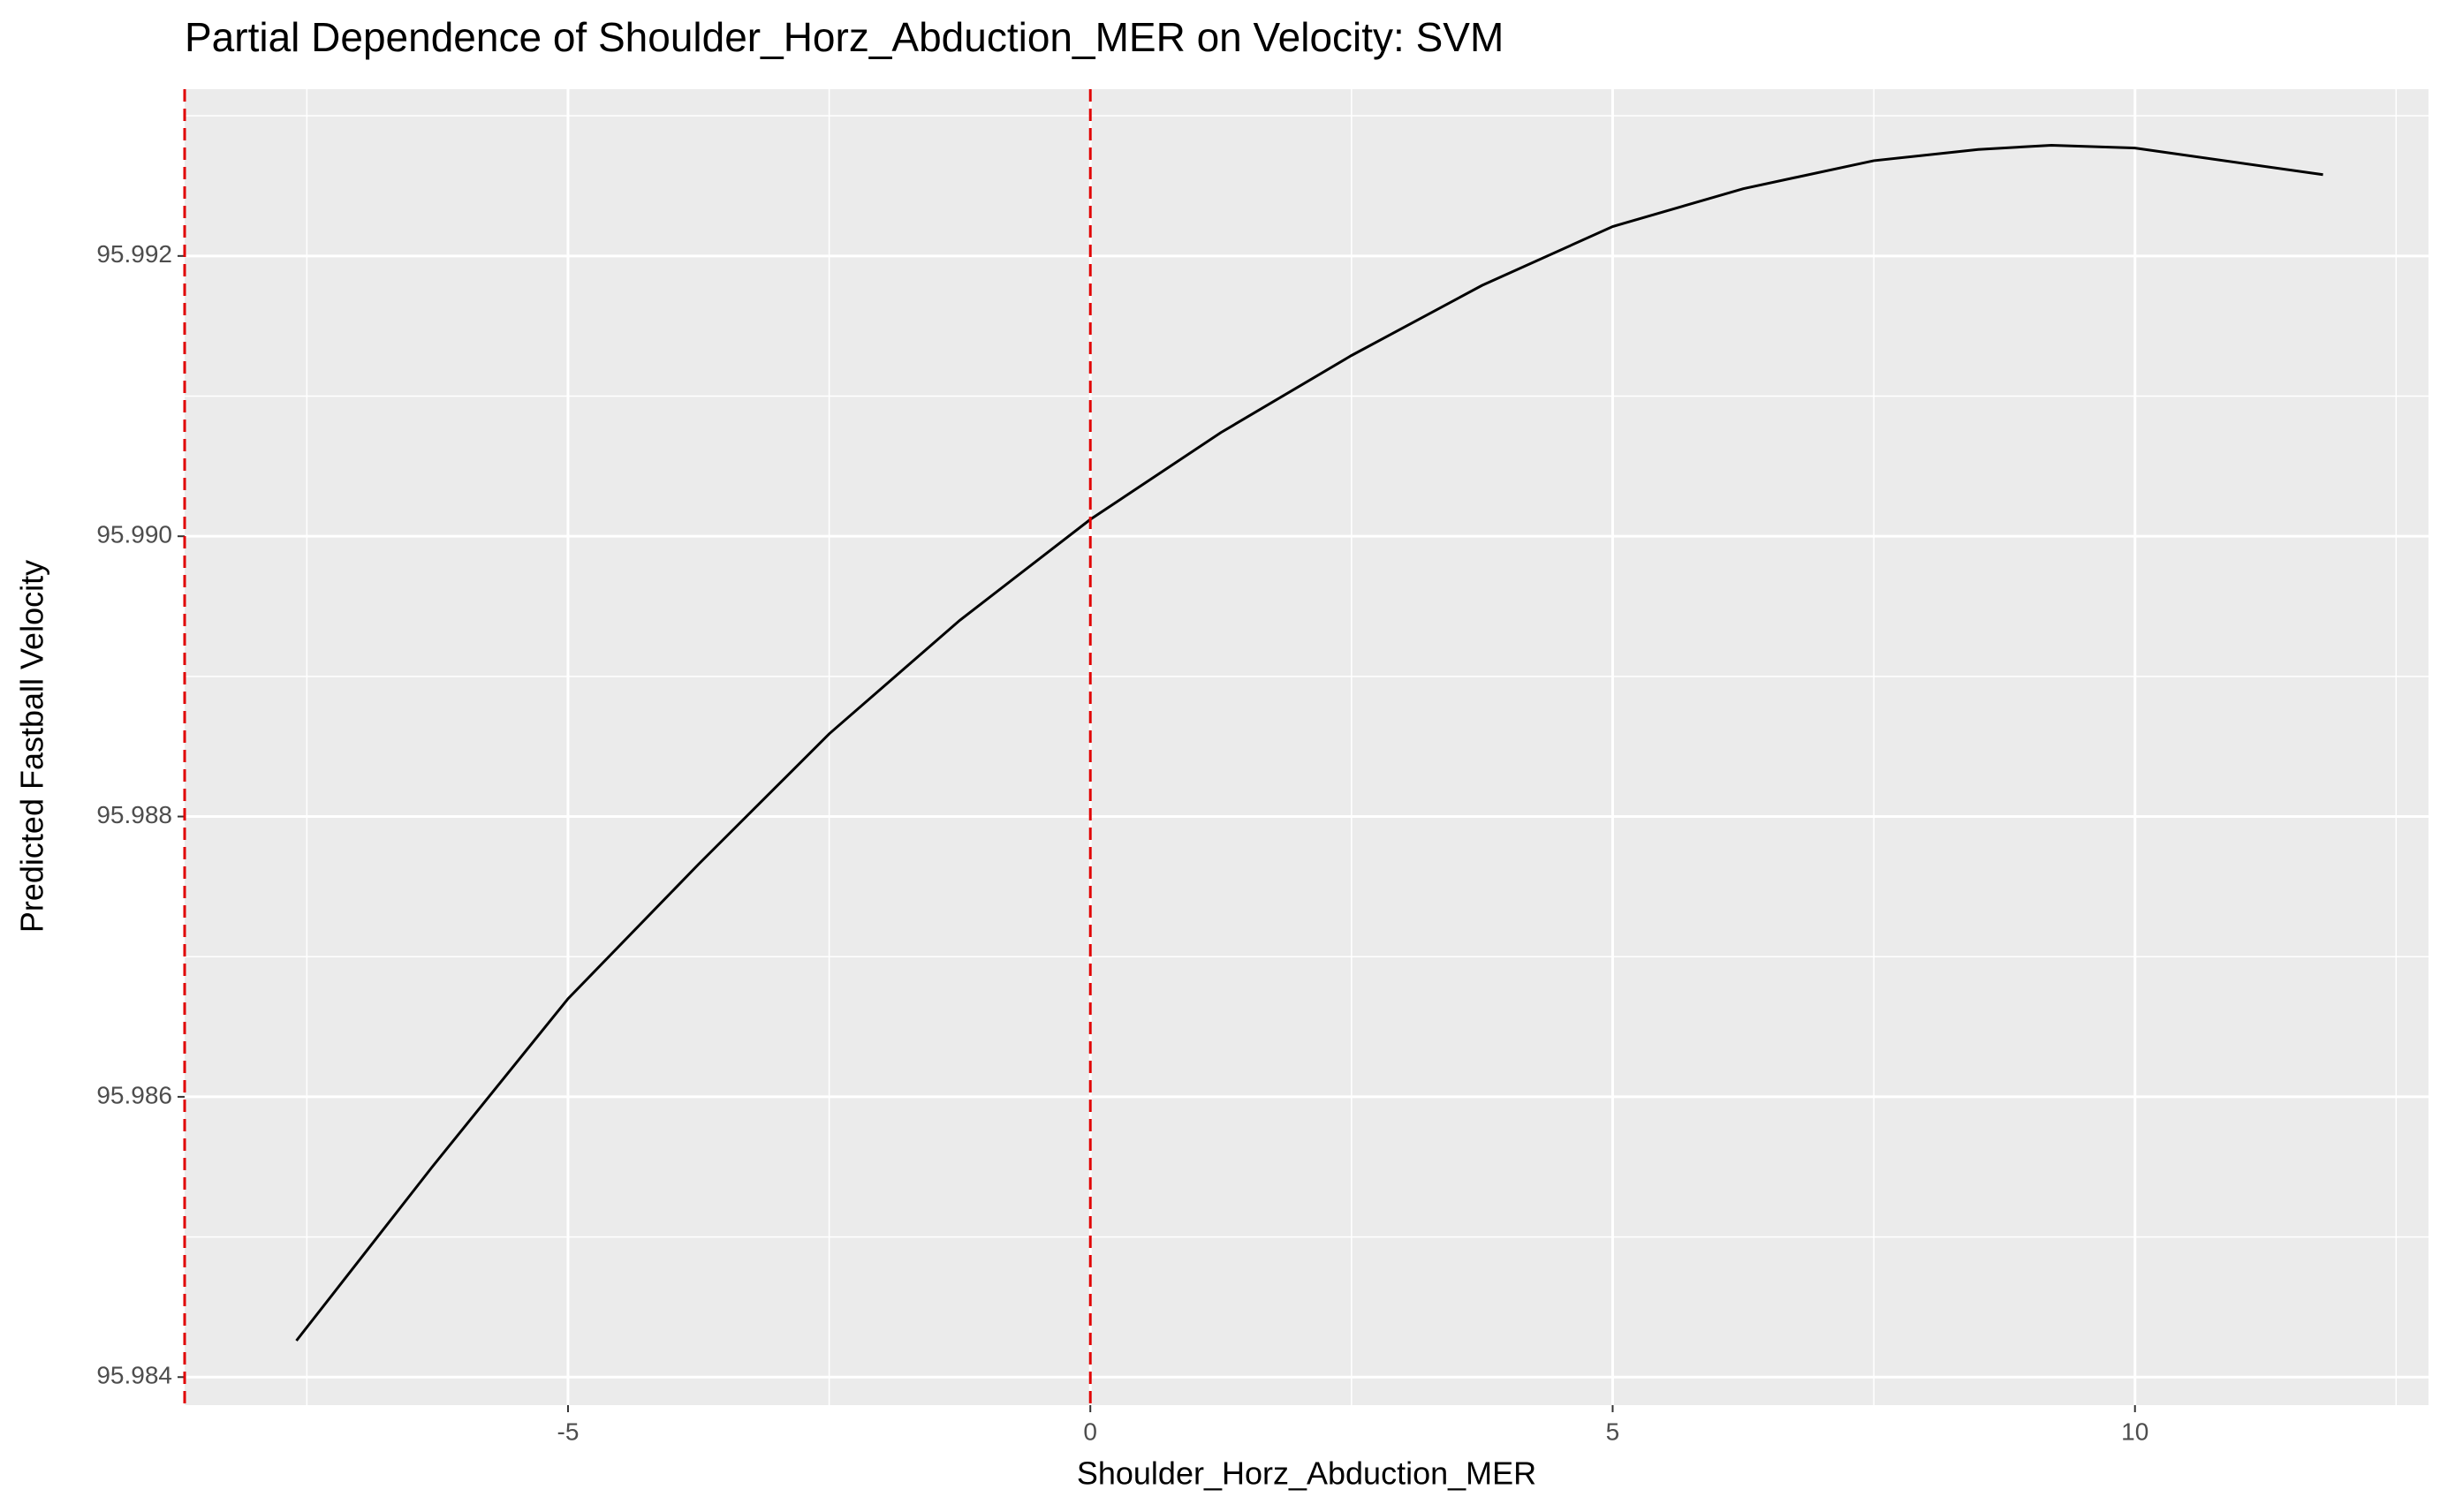  Describe the element at coordinates (2134, 1432) in the screenshot. I see `x-tick-label: 10` at that location.